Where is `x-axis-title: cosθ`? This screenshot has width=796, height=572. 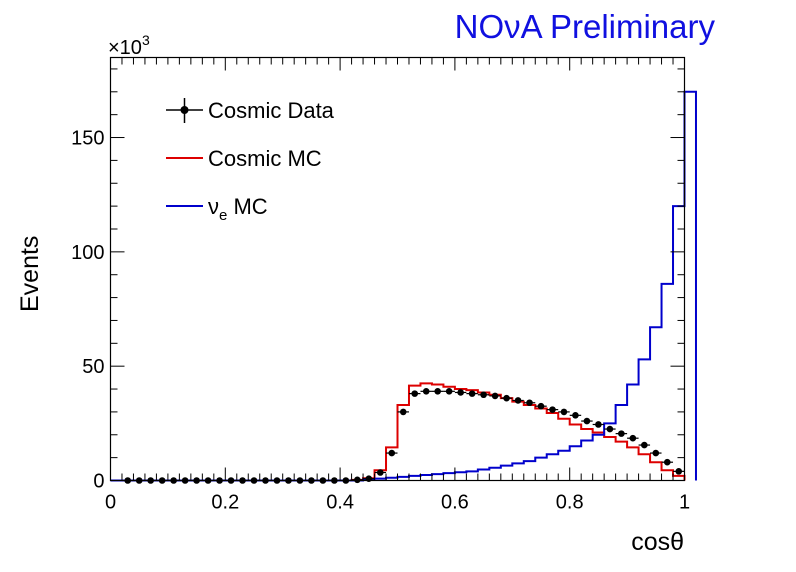 x-axis-title: cosθ is located at coordinates (657, 542).